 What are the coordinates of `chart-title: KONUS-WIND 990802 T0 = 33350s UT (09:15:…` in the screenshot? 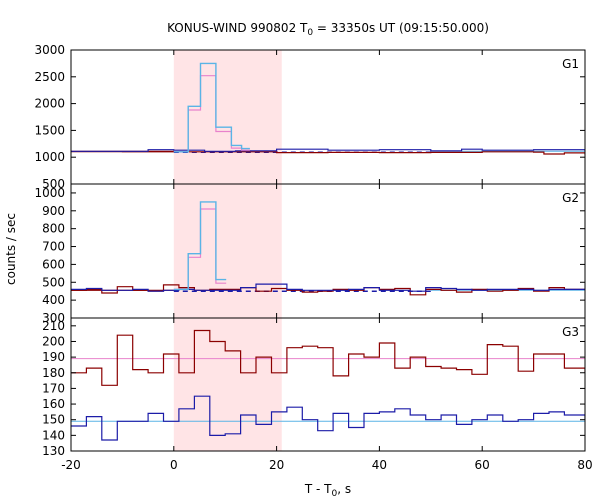 It's located at (328, 29).